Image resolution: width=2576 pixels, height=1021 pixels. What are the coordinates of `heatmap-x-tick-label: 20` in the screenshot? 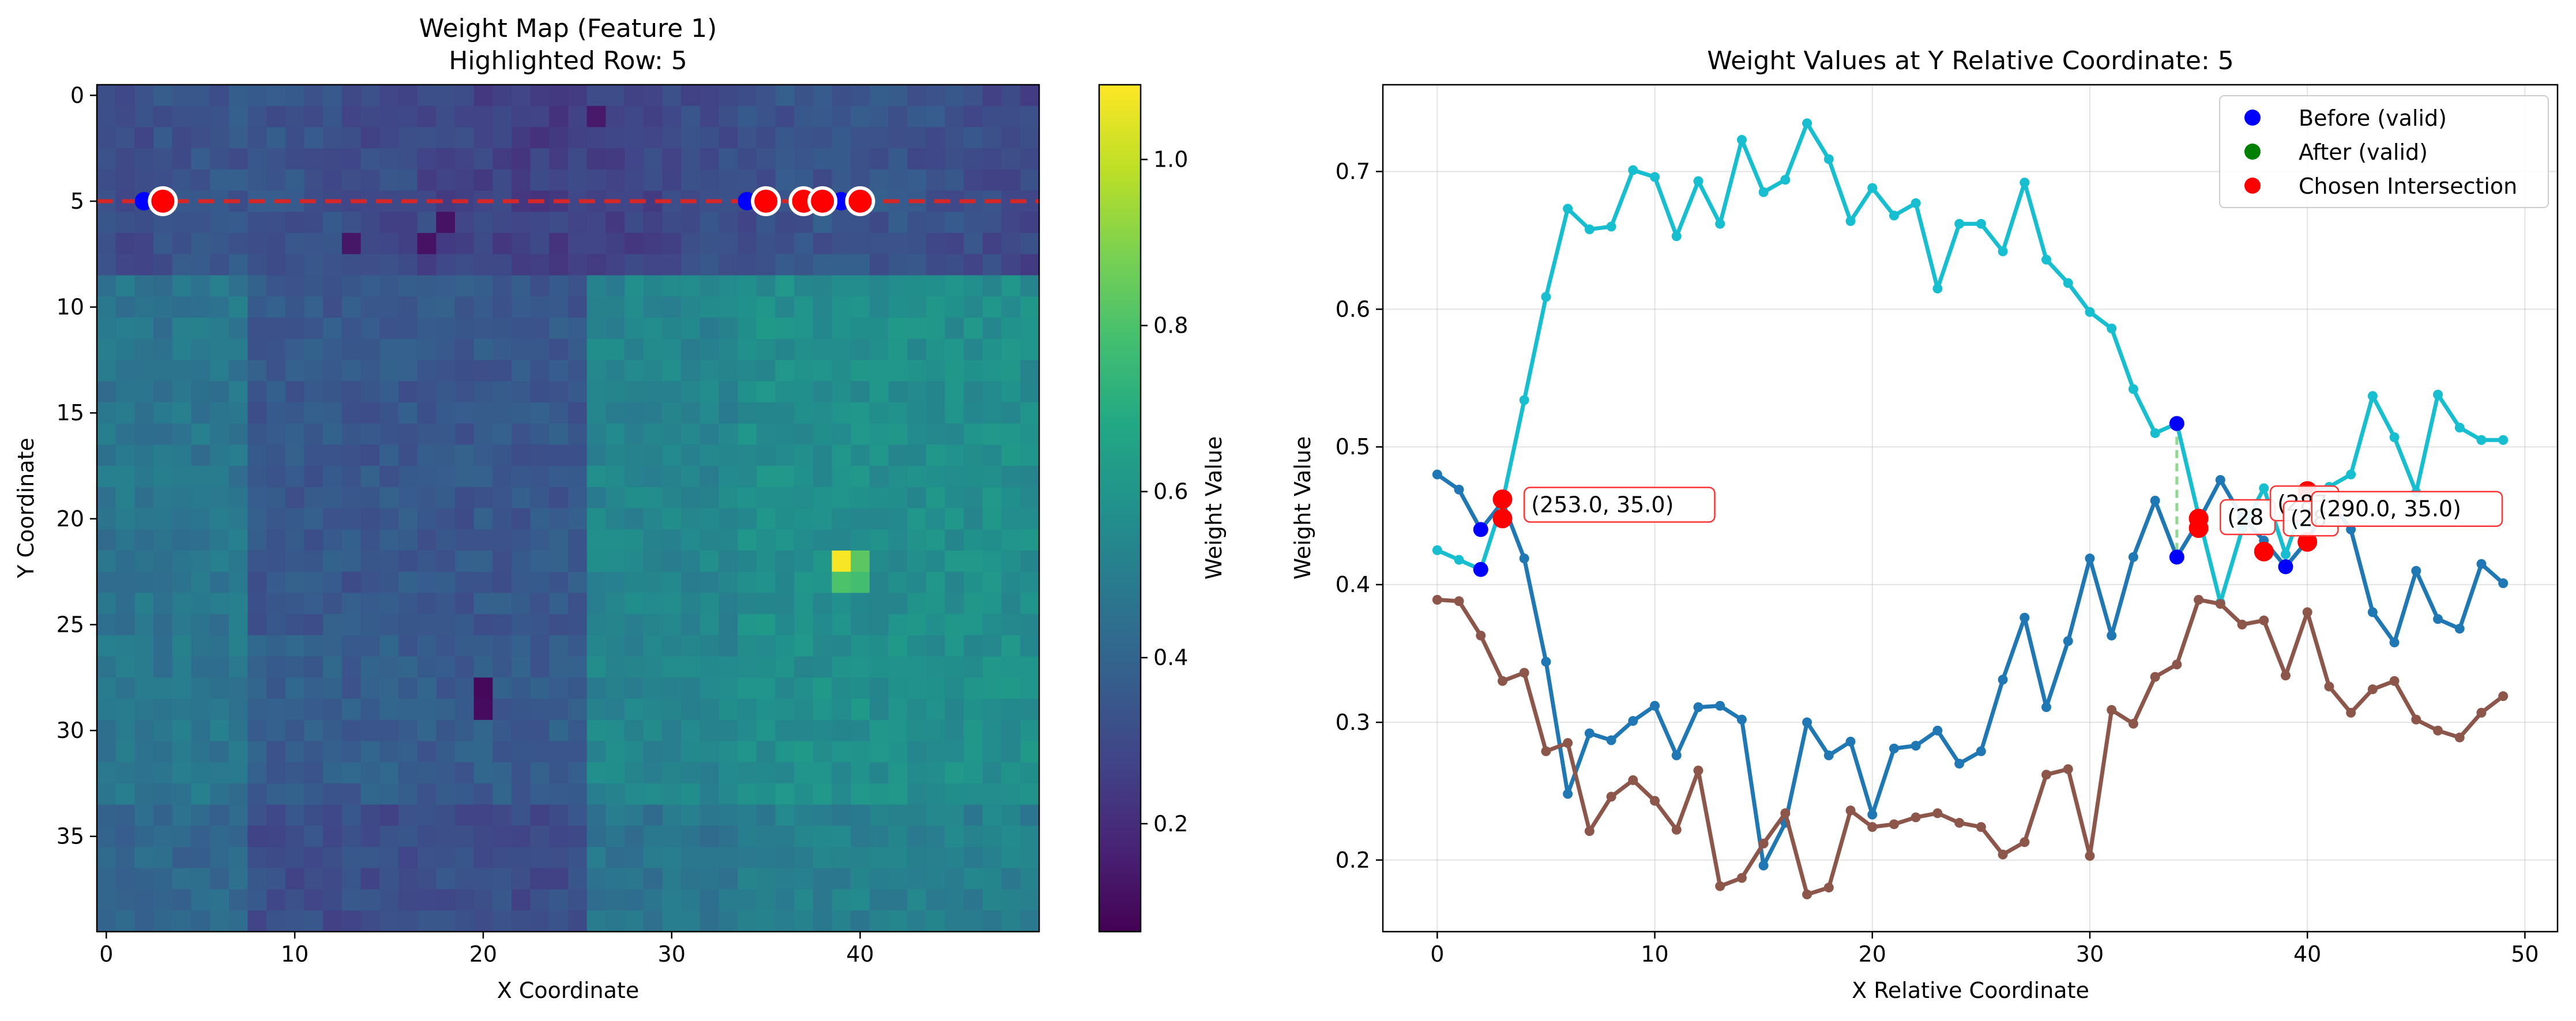 It's located at (483, 954).